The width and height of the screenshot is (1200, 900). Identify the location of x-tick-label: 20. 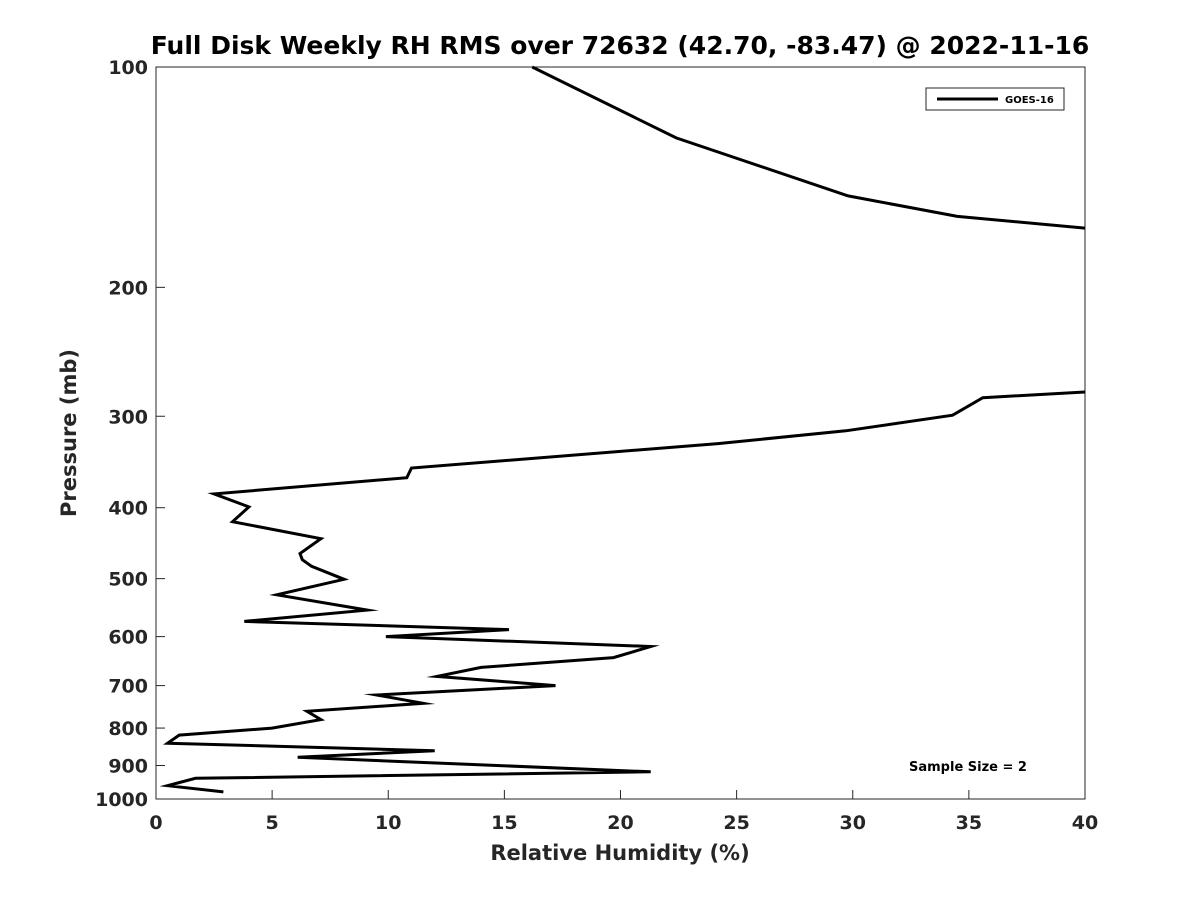
(620, 823).